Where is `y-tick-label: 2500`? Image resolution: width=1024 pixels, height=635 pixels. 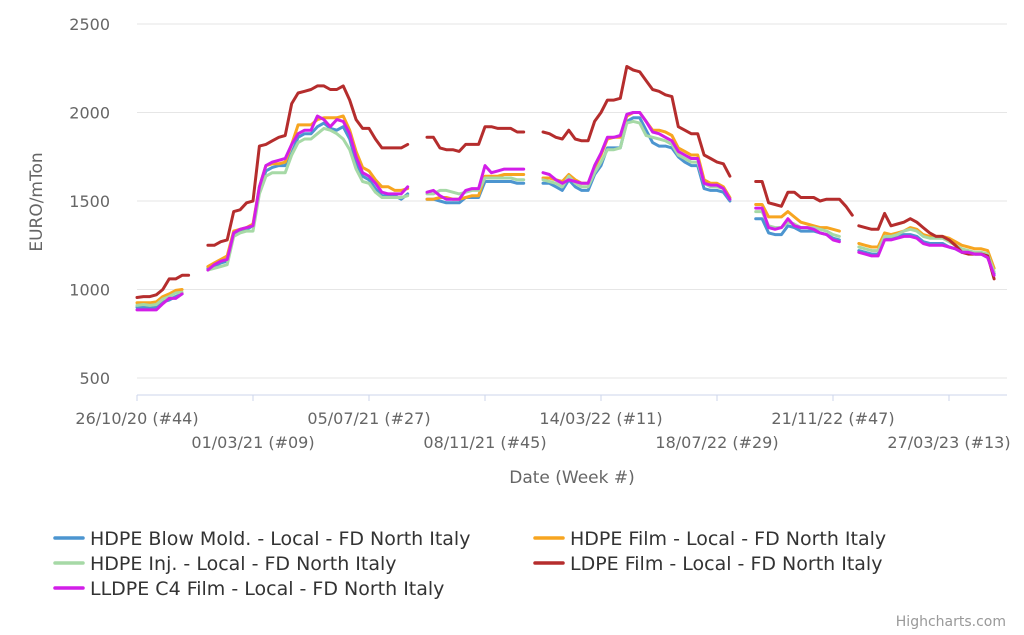 y-tick-label: 2500 is located at coordinates (89, 24).